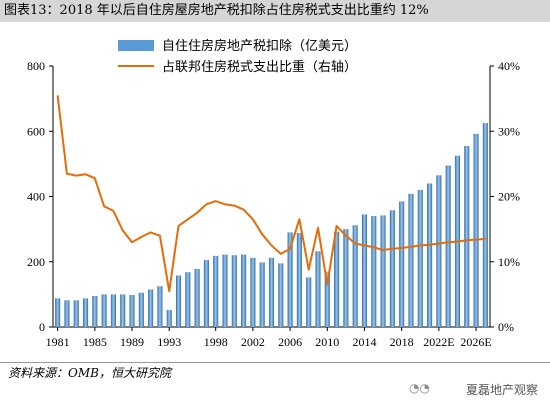  What do you see at coordinates (253, 342) in the screenshot?
I see `x-tick-label: 2002` at bounding box center [253, 342].